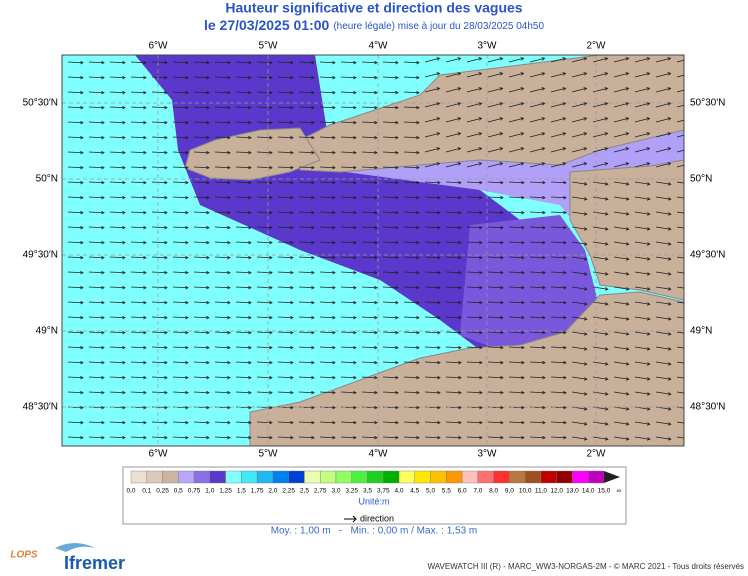 The height and width of the screenshot is (576, 748). Describe the element at coordinates (269, 46) in the screenshot. I see `lon-label-top: 5°W` at that location.